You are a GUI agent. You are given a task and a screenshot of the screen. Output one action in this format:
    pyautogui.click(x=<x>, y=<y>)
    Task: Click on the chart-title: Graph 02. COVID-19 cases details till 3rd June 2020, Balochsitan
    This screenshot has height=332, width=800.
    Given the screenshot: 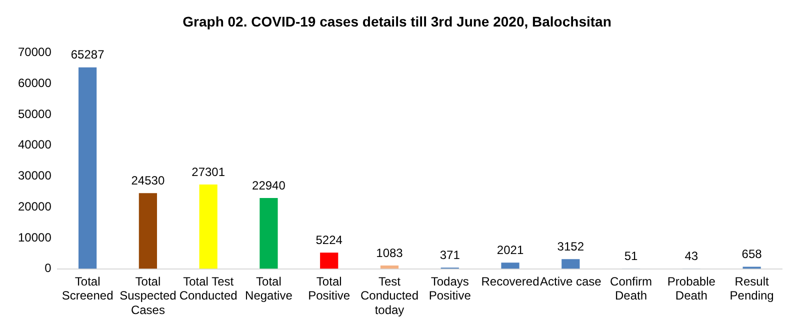 What is the action you would take?
    pyautogui.click(x=397, y=21)
    